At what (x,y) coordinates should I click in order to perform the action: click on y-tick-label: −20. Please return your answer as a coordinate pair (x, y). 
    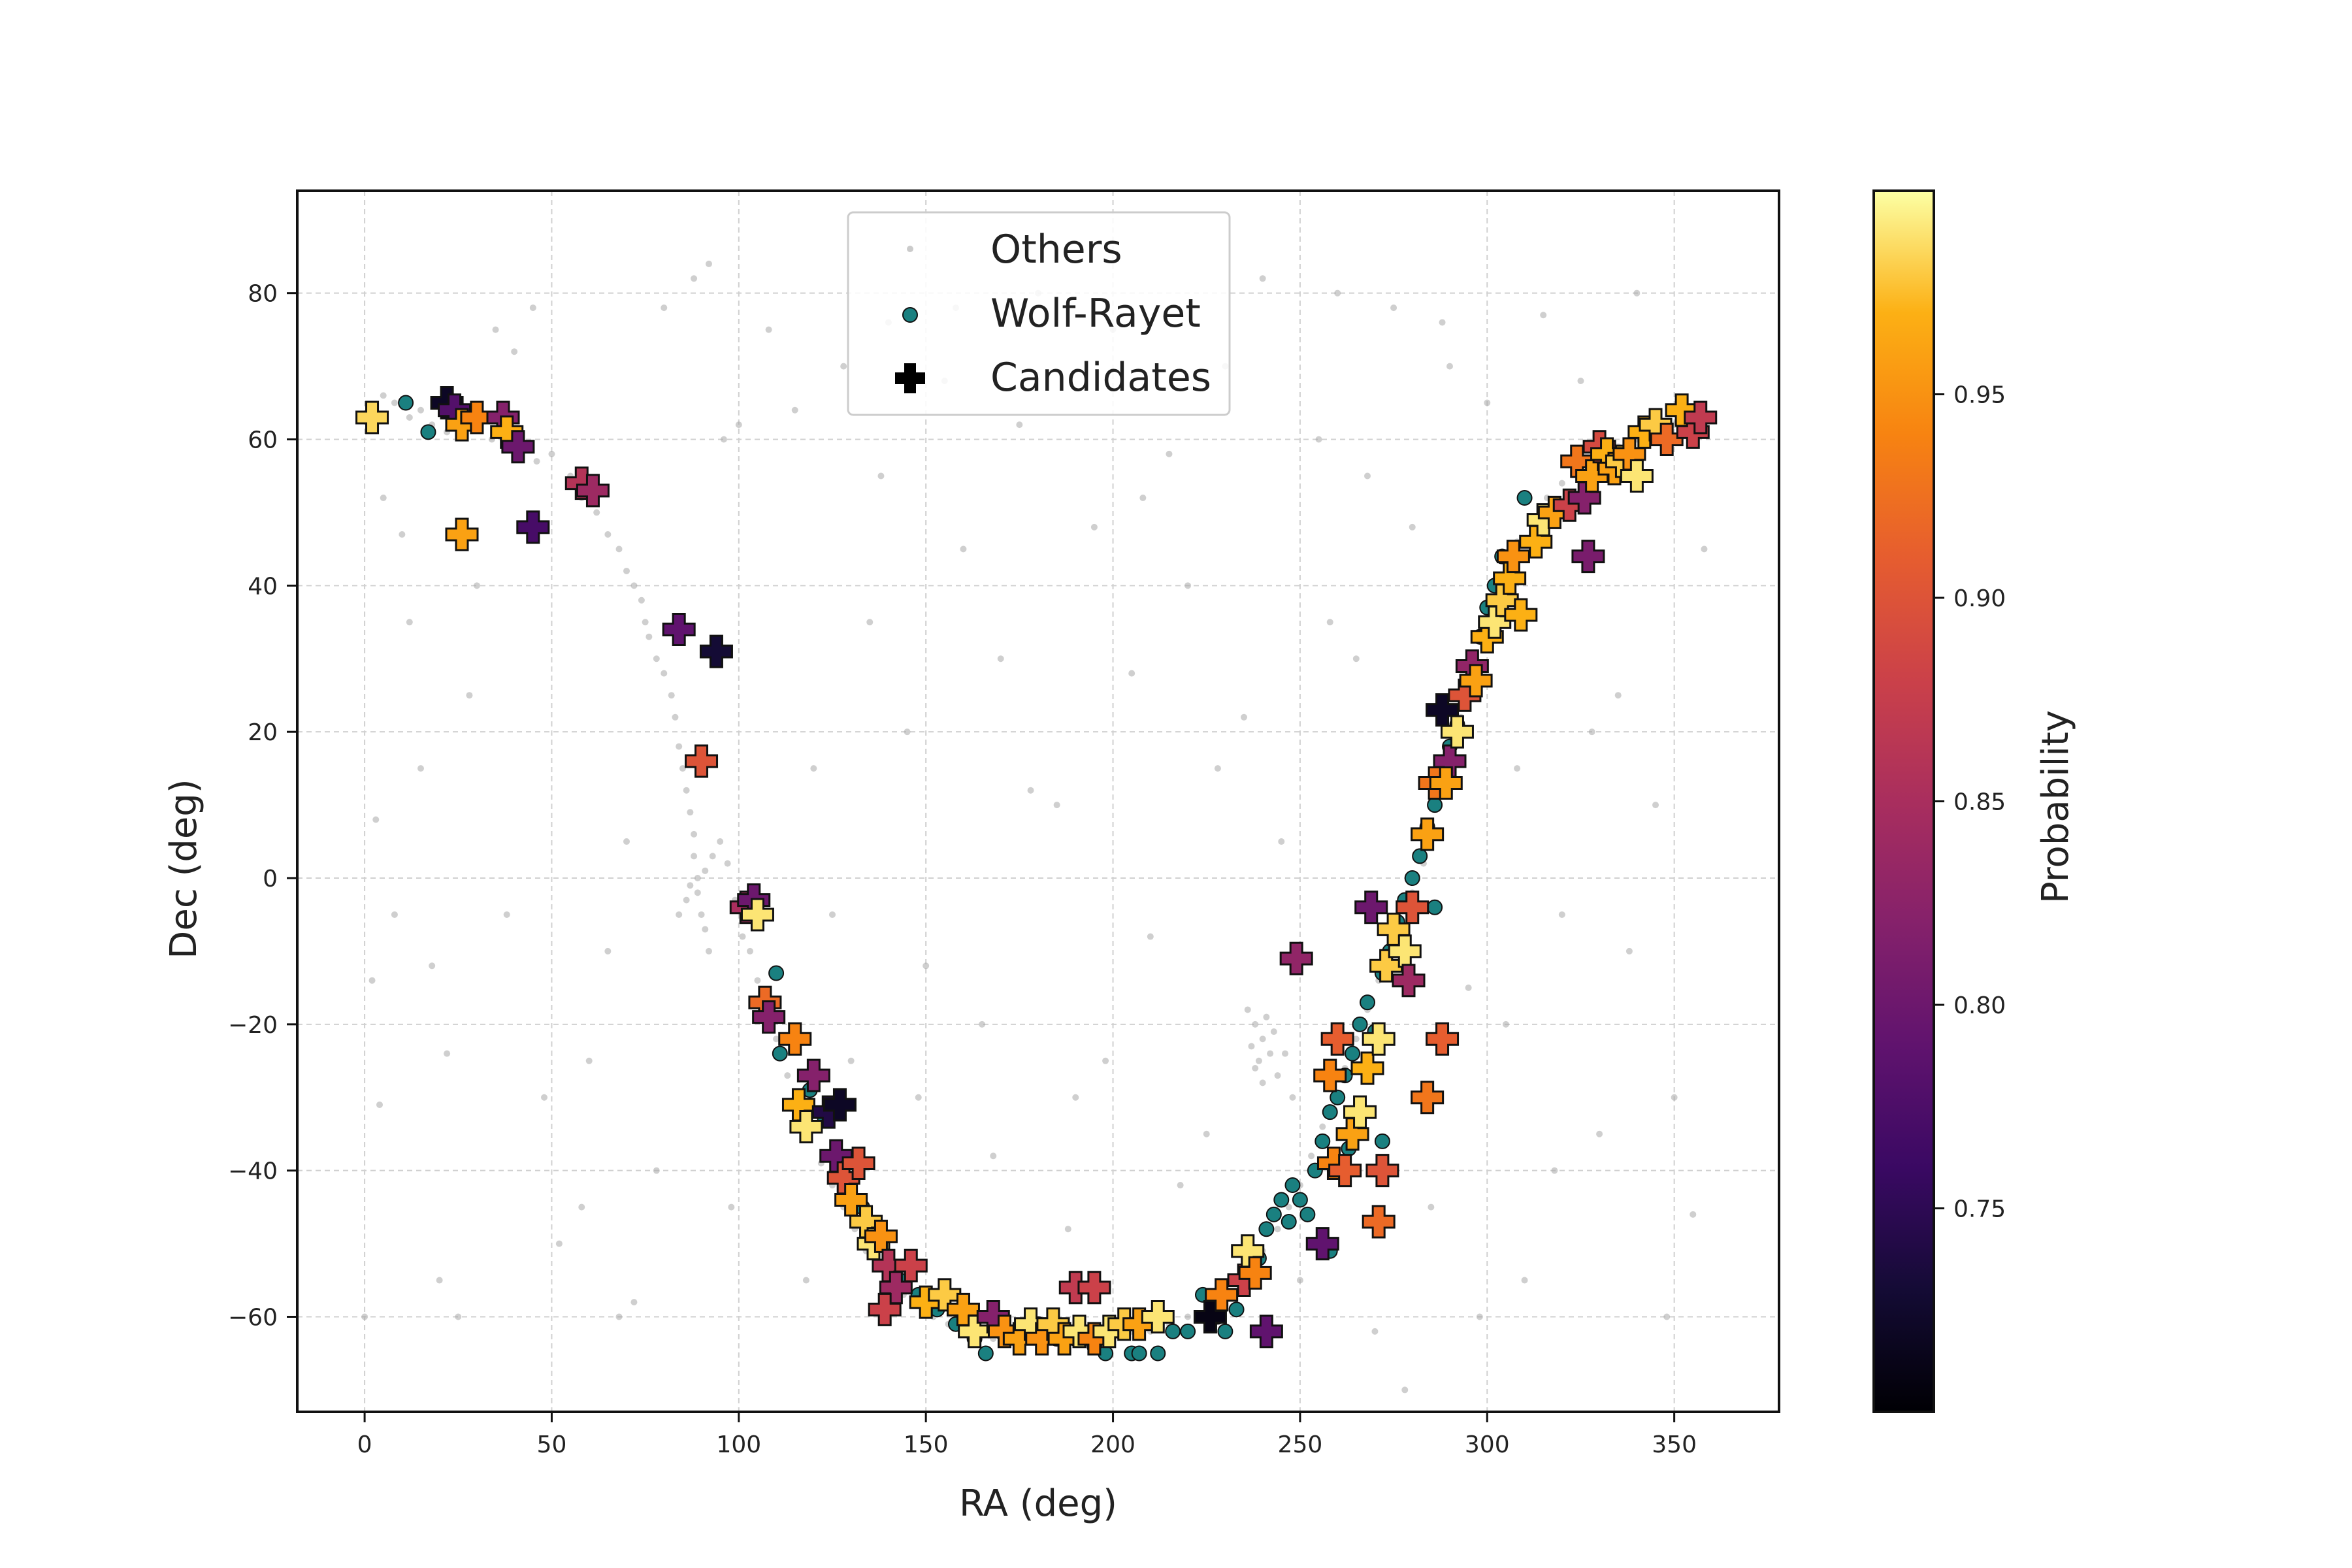
    Looking at the image, I should click on (253, 1025).